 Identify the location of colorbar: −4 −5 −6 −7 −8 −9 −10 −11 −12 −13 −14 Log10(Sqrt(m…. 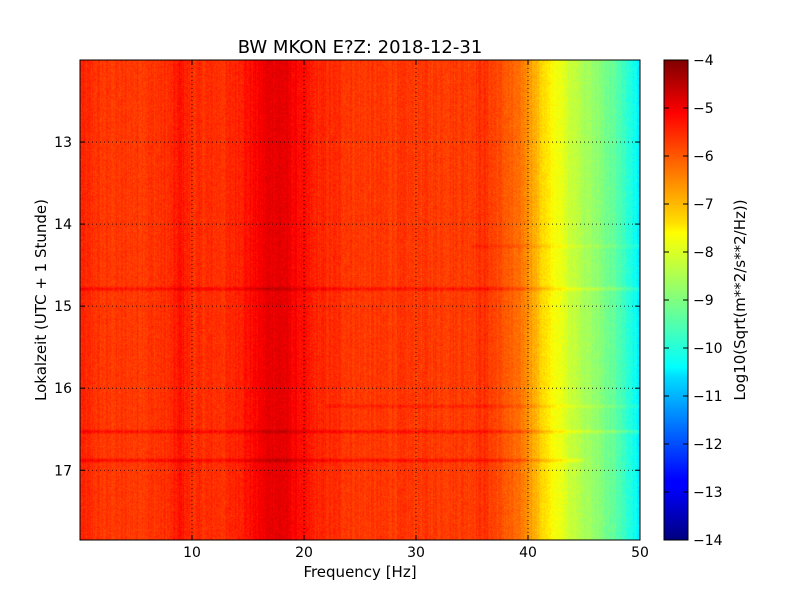
(706, 301).